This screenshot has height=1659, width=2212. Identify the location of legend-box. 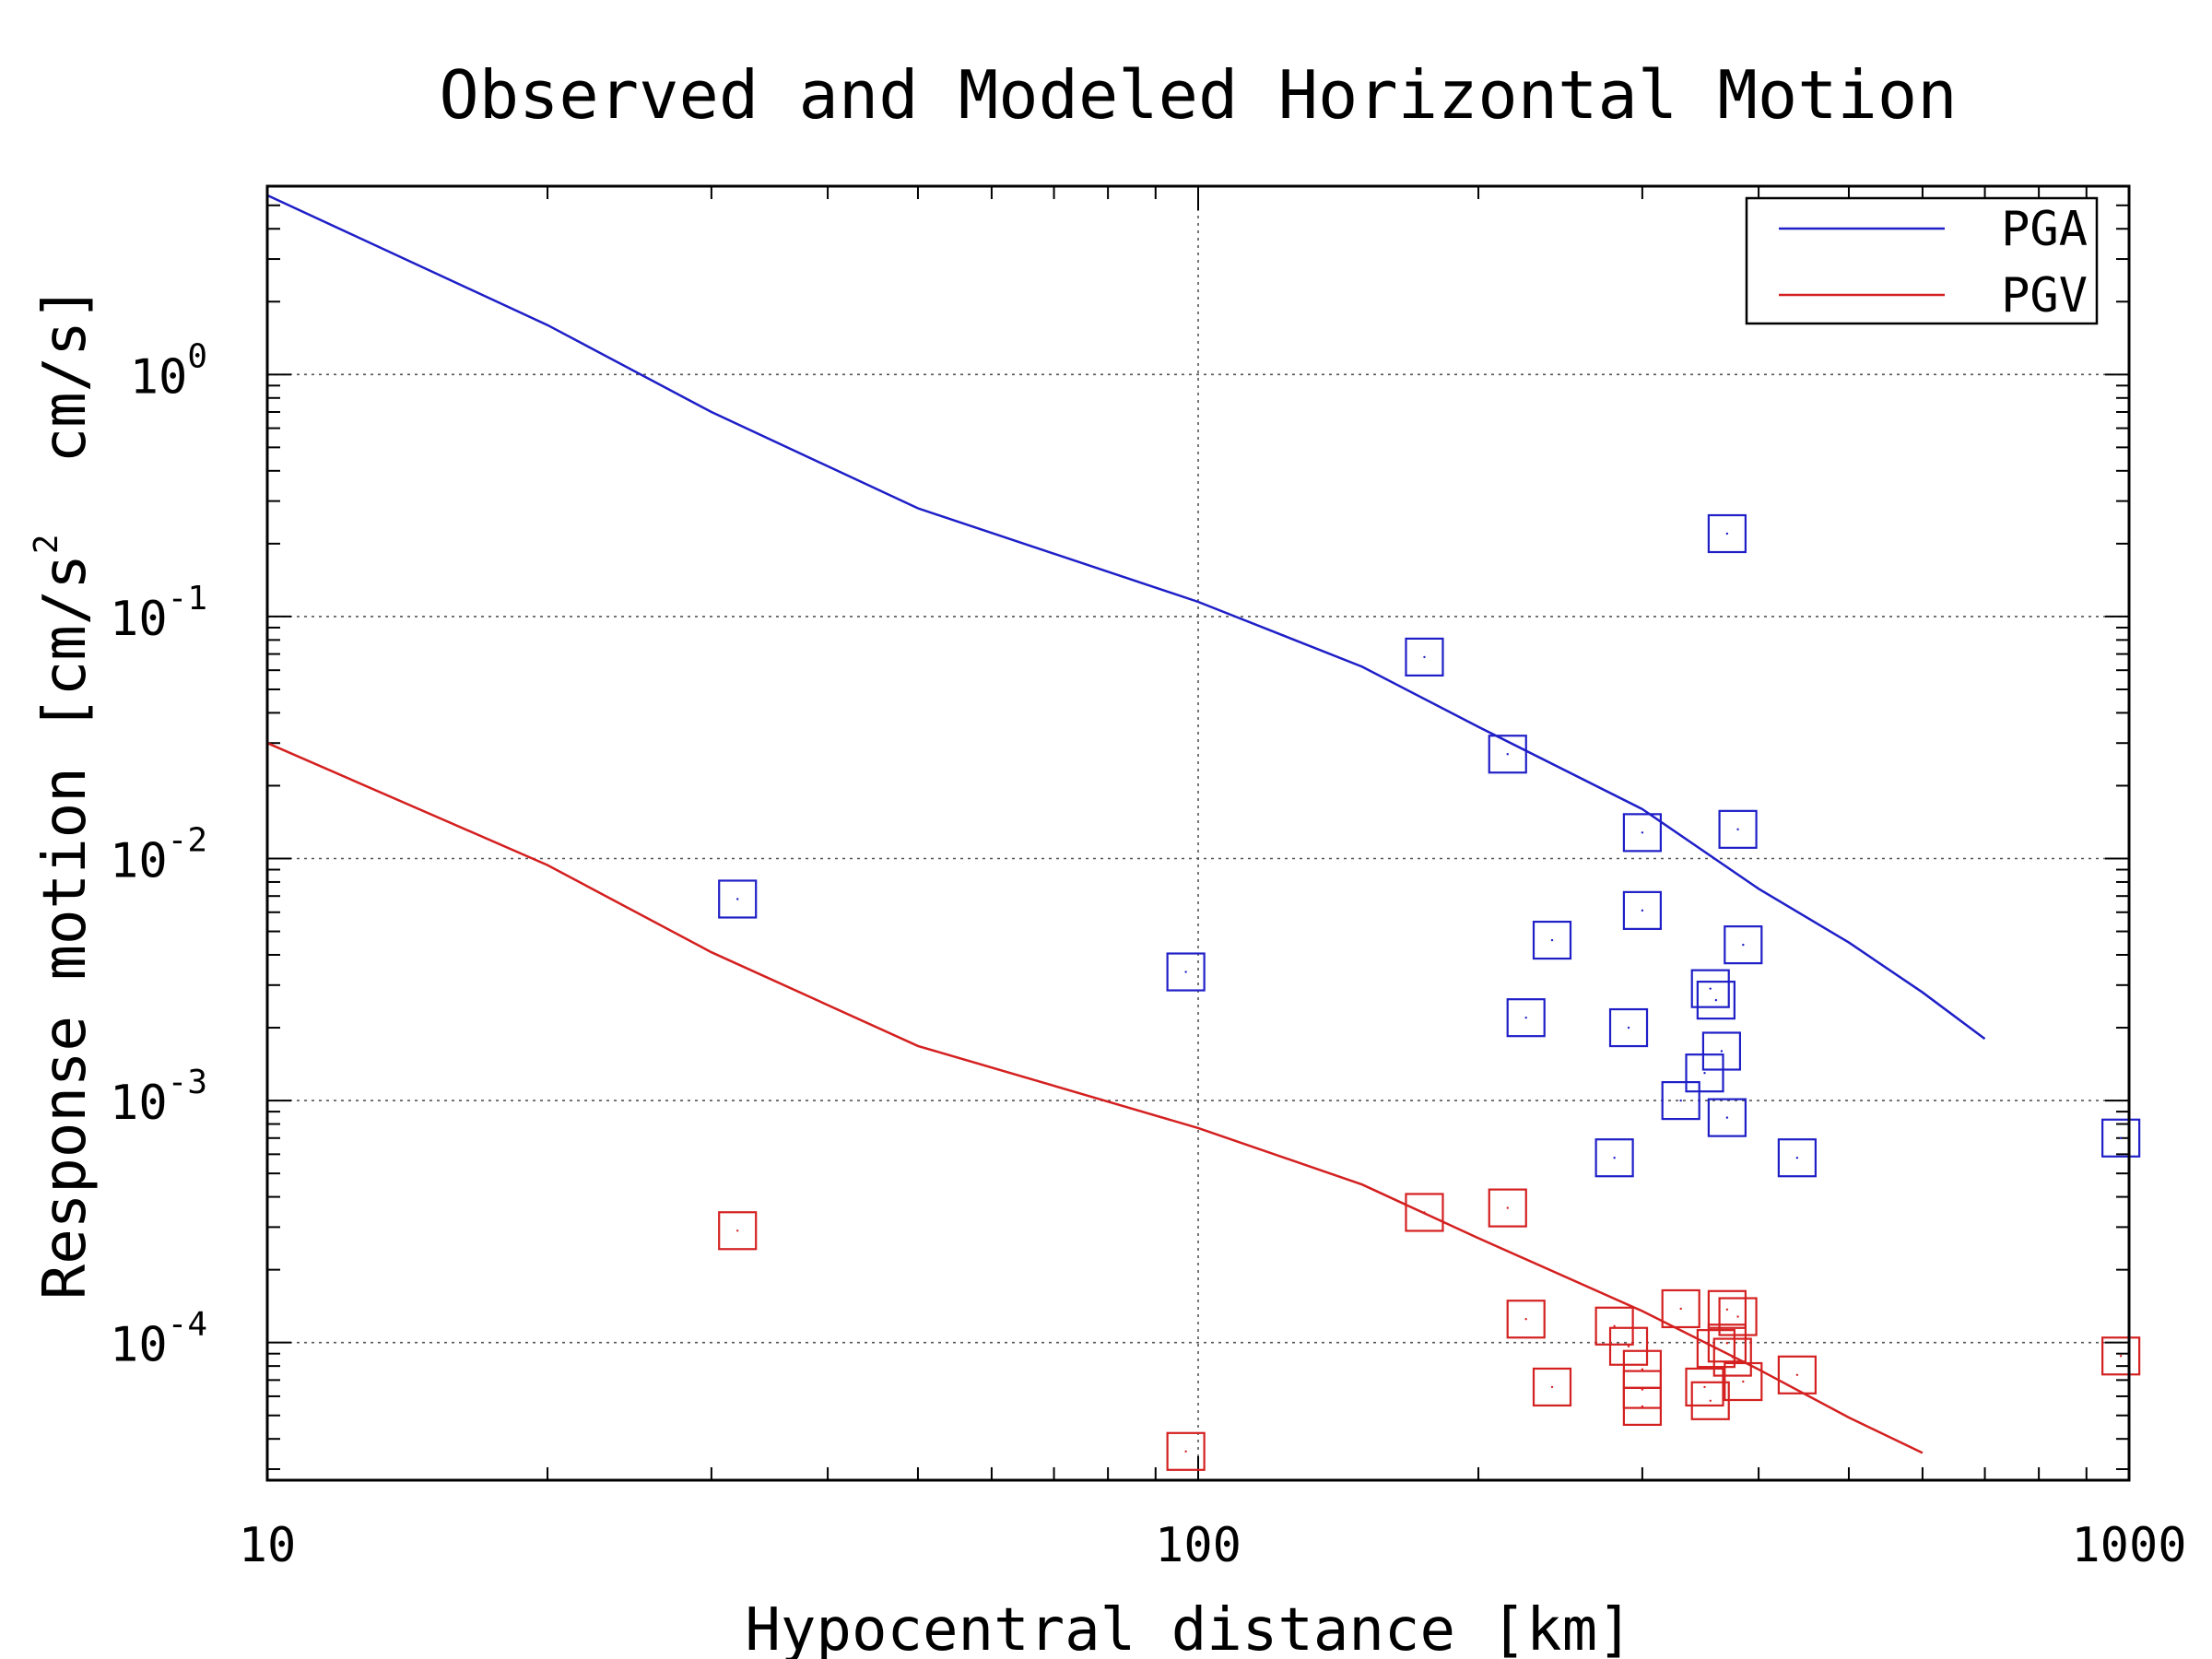
(1922, 260).